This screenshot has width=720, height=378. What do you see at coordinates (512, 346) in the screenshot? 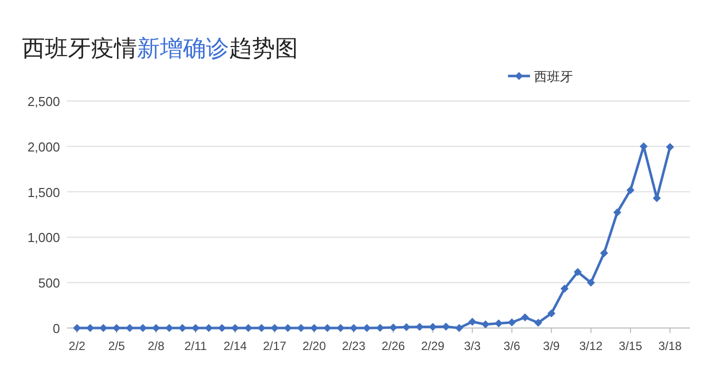
I see `x-tick-label: 3/6` at bounding box center [512, 346].